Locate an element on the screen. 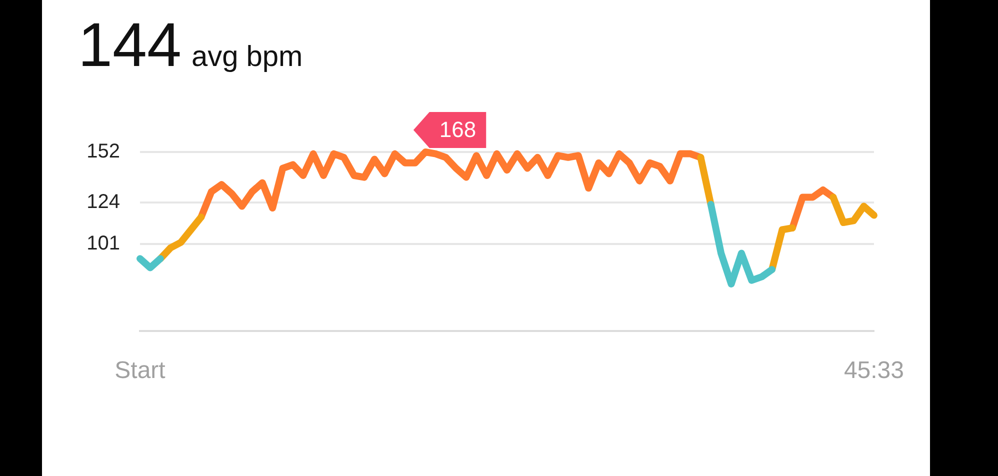 The height and width of the screenshot is (476, 998). y-tick-label: 101 is located at coordinates (103, 243).